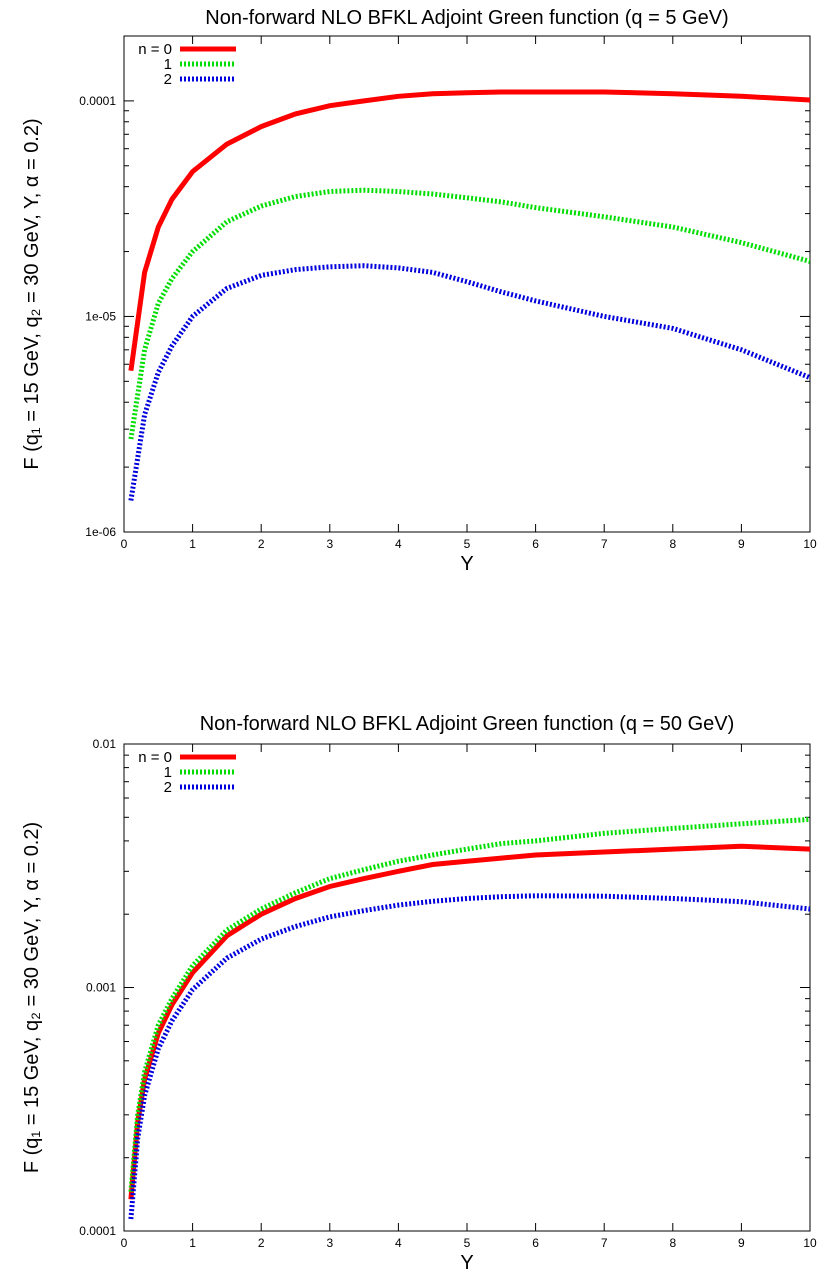 This screenshot has height=1275, width=826. I want to click on y-tick-label: 0.001, so click(101, 988).